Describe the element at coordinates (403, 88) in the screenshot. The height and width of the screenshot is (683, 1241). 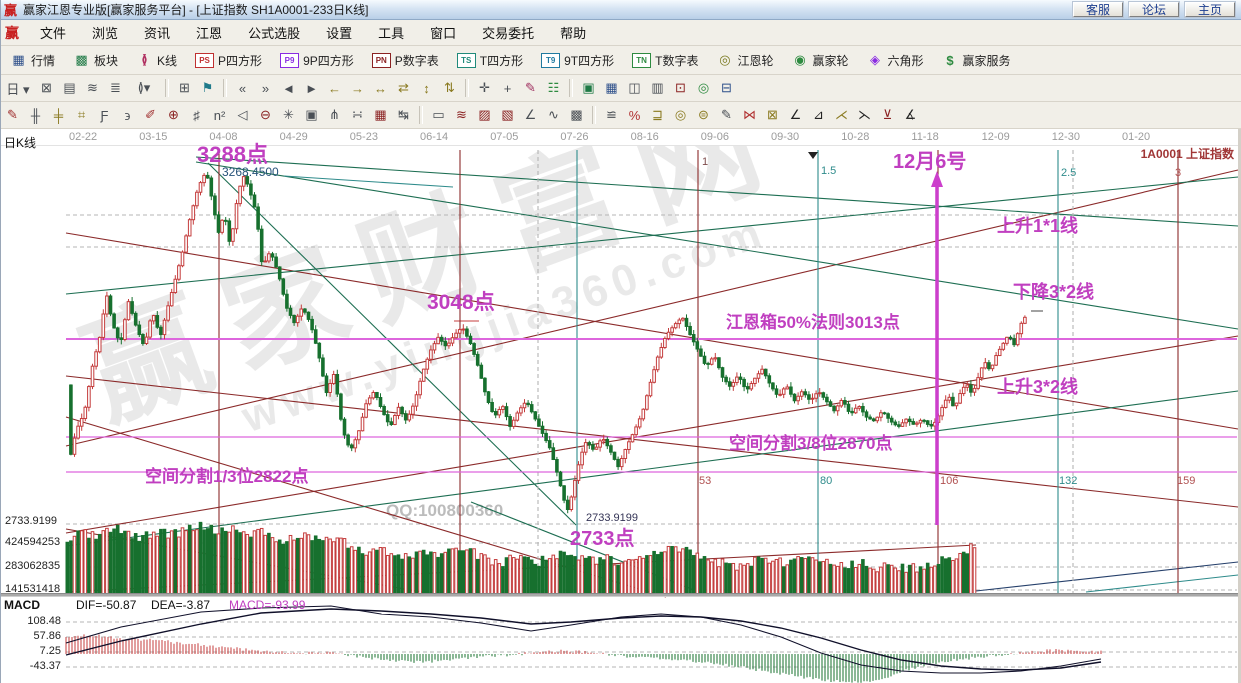
I see `tool-compress-h: ⇄` at that location.